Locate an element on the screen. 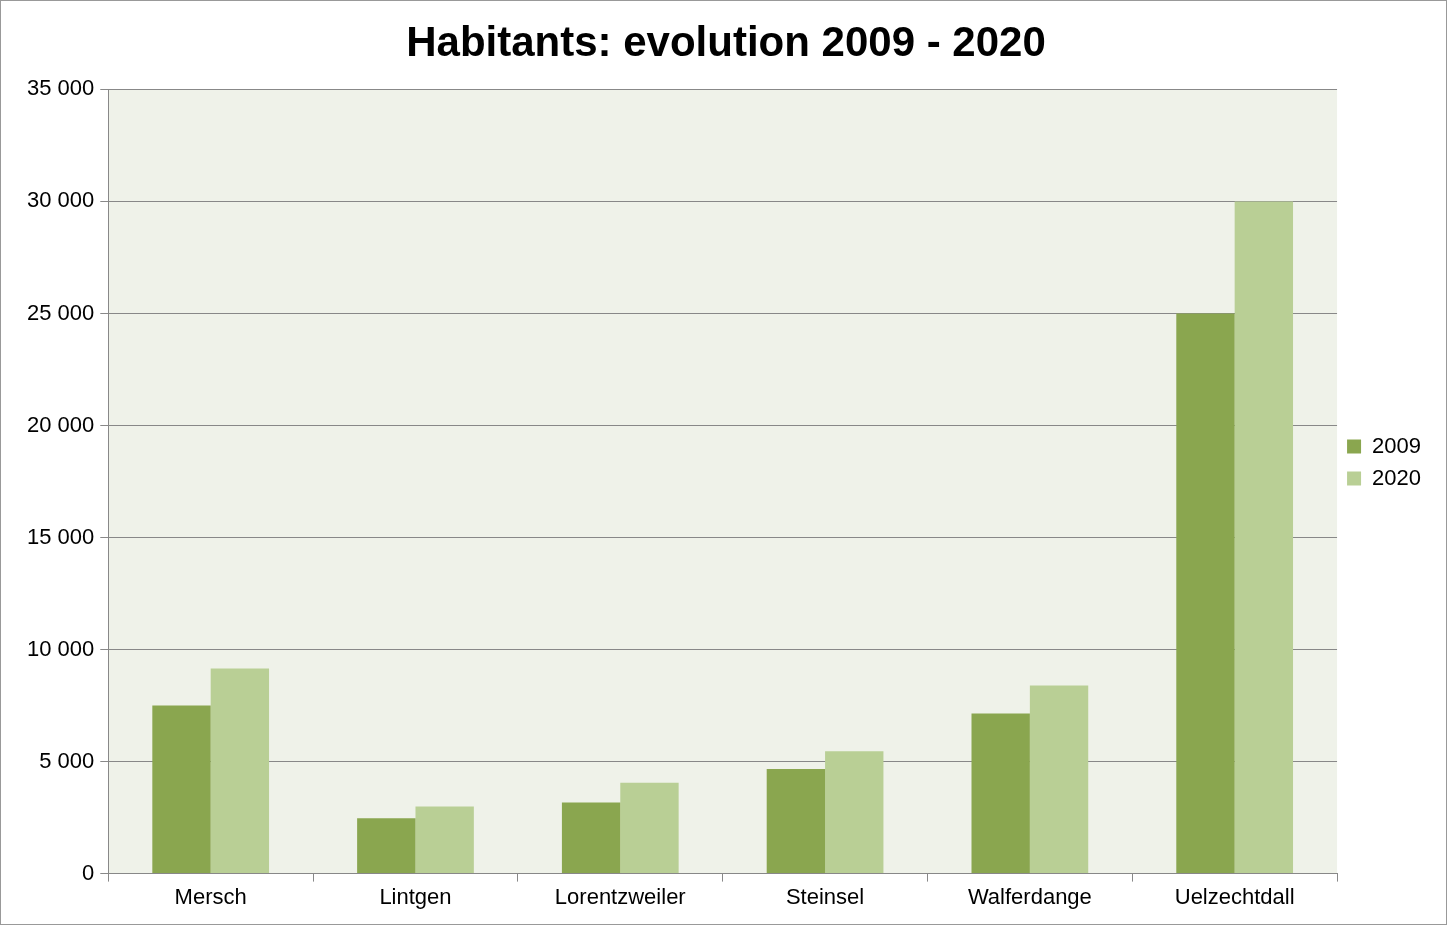  x-tick-label: Walferdange is located at coordinates (1029, 896).